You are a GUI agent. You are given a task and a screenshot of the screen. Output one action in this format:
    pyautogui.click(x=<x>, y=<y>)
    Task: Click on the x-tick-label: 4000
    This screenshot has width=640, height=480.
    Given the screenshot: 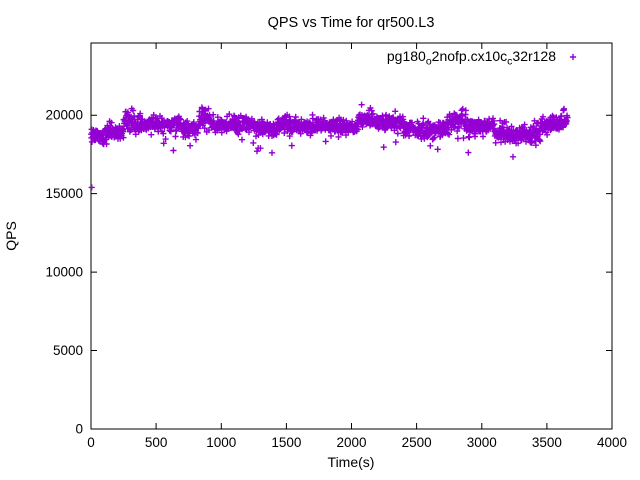 What is the action you would take?
    pyautogui.click(x=612, y=442)
    